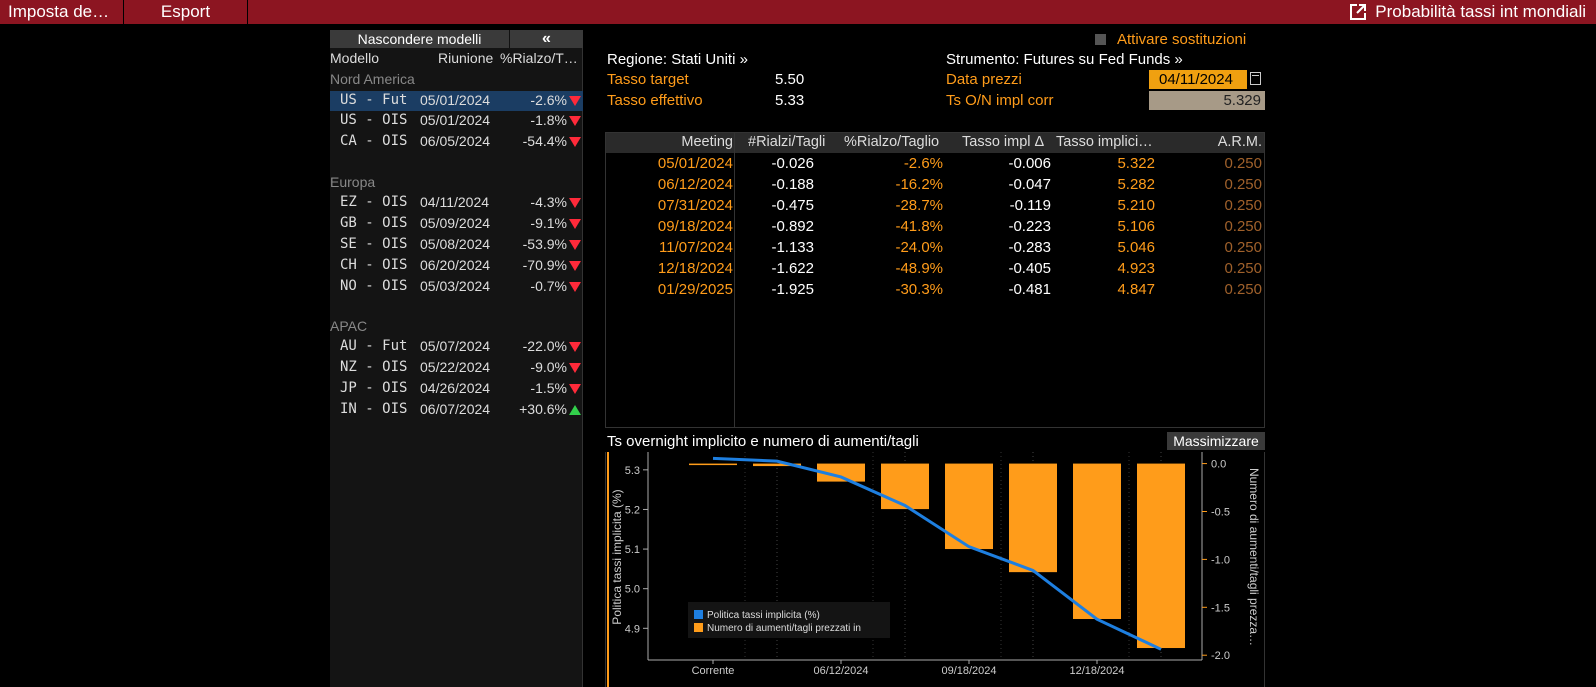  Describe the element at coordinates (695, 289) in the screenshot. I see `meeting-date-cell: 01/29/2025` at that location.